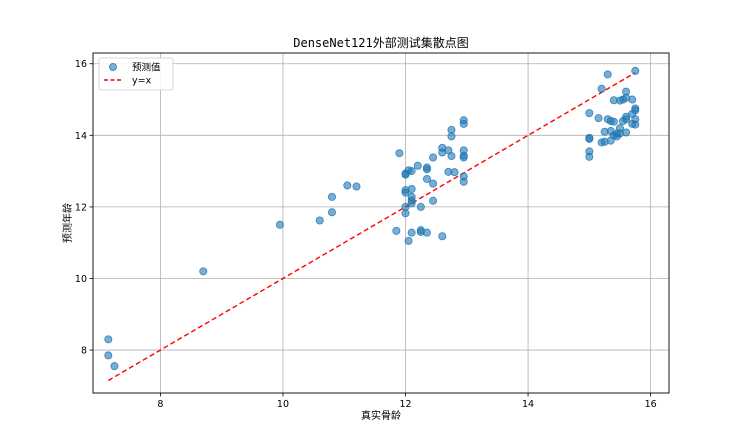  What do you see at coordinates (81, 279) in the screenshot?
I see `y-tick-label: 10` at bounding box center [81, 279].